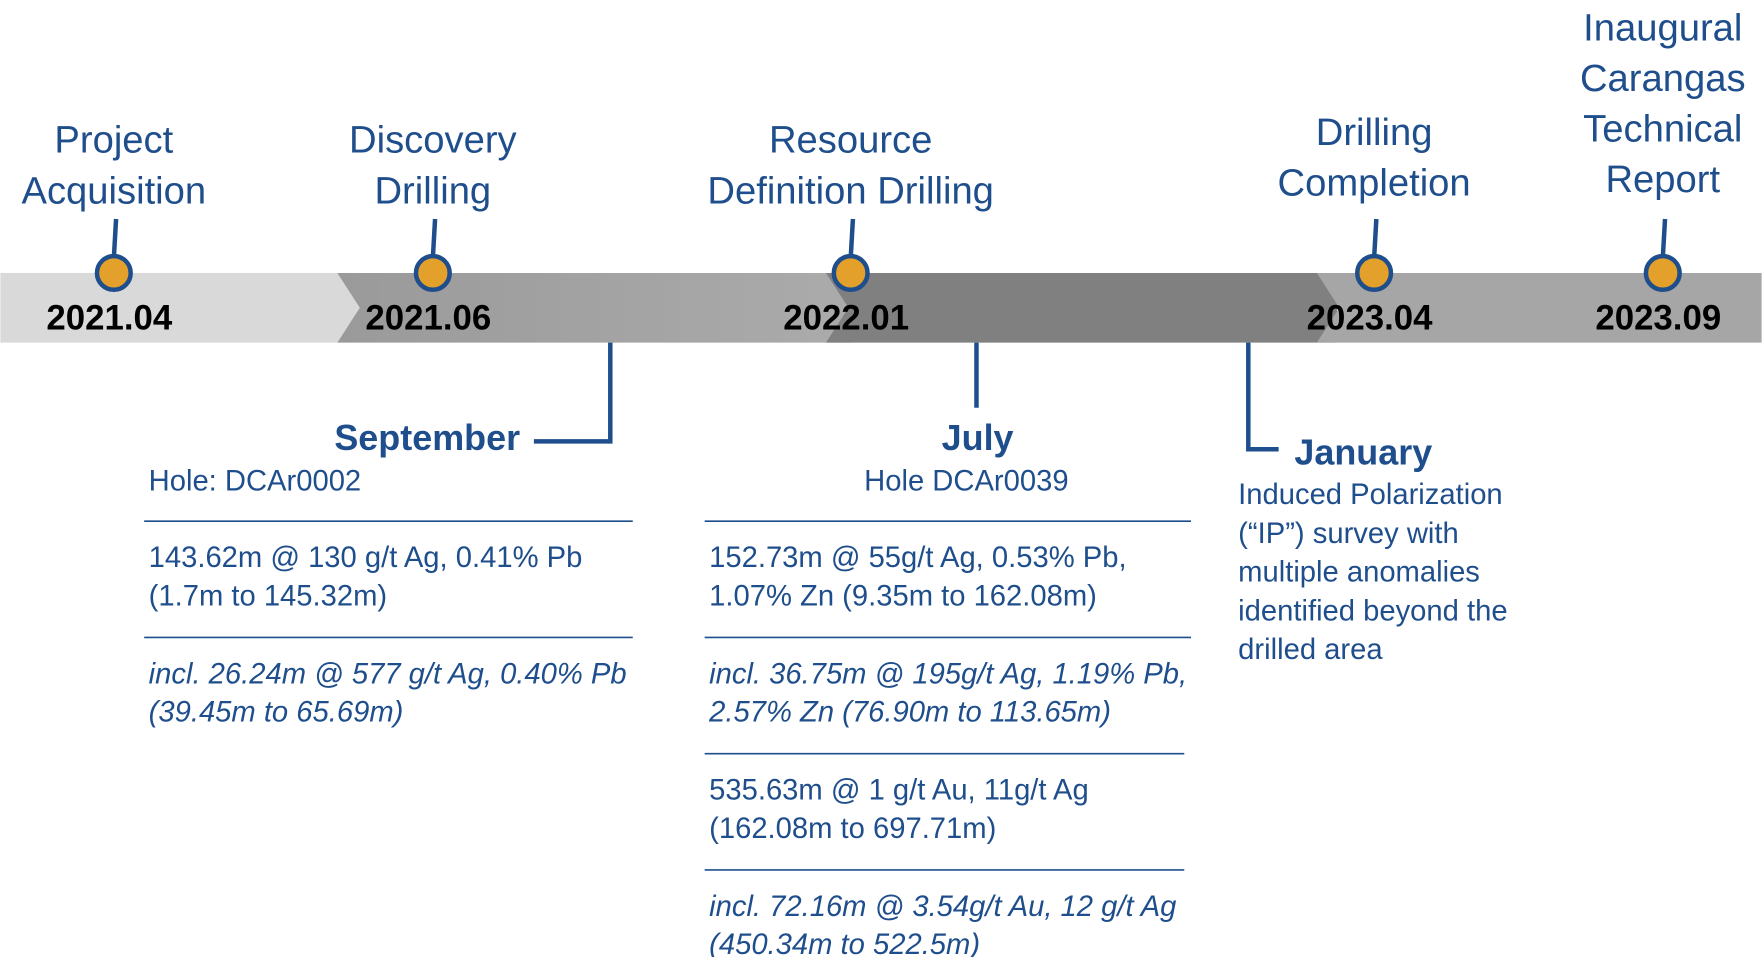  What do you see at coordinates (1662, 27) in the screenshot?
I see `milestone-label: Inaugural` at bounding box center [1662, 27].